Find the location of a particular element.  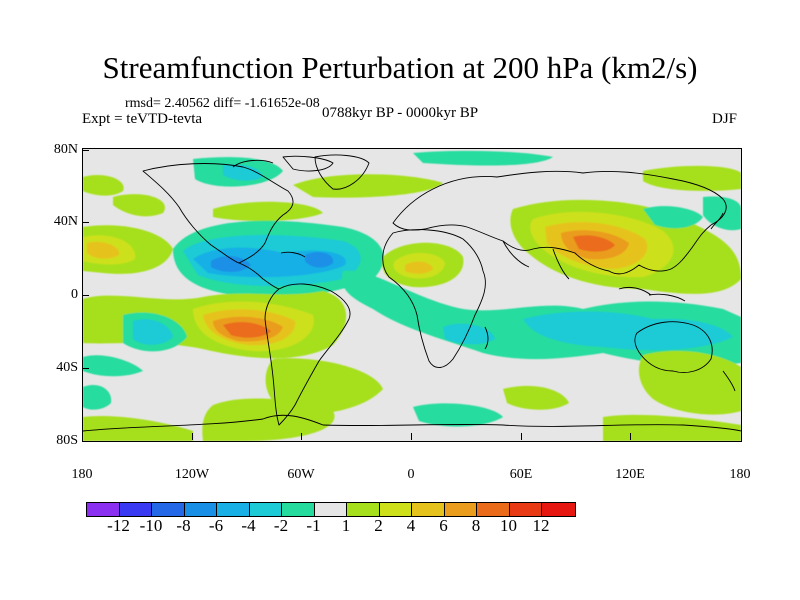

colorbar-label: 6 is located at coordinates (443, 525).